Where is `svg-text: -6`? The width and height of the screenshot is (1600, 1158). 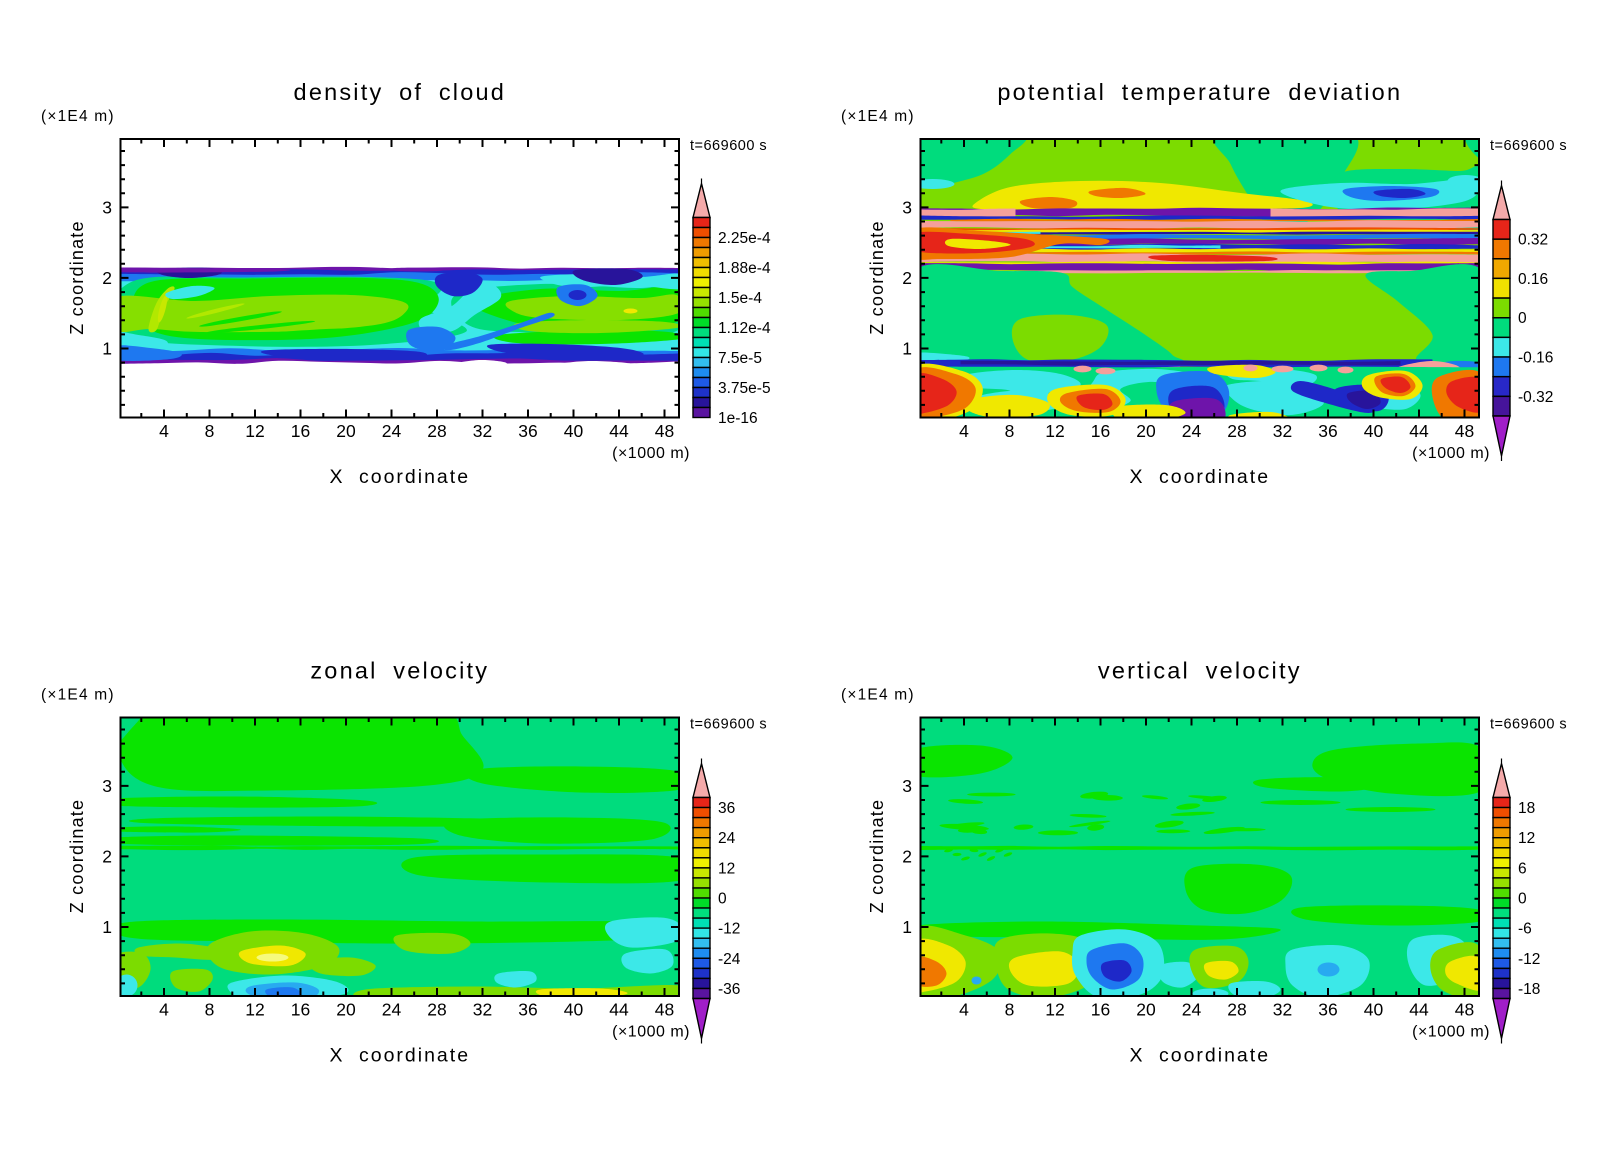
svg-text: -6 is located at coordinates (1525, 929).